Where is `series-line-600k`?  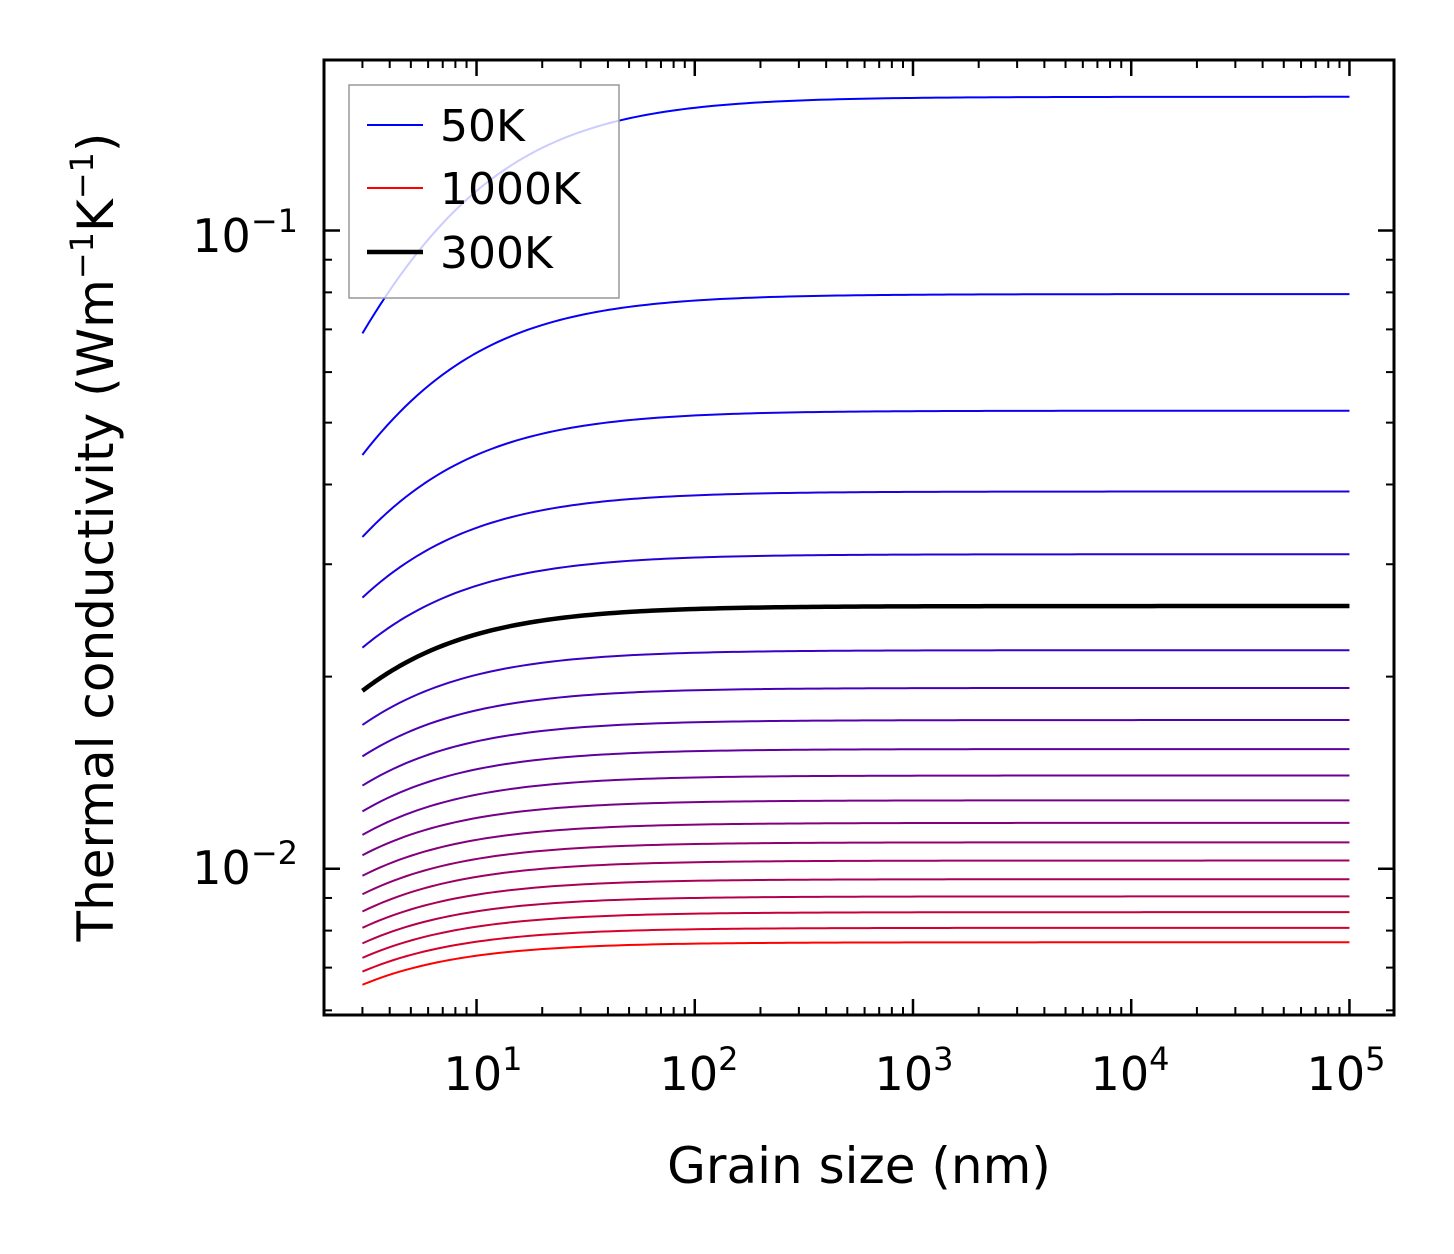
series-line-600k is located at coordinates (855, 828).